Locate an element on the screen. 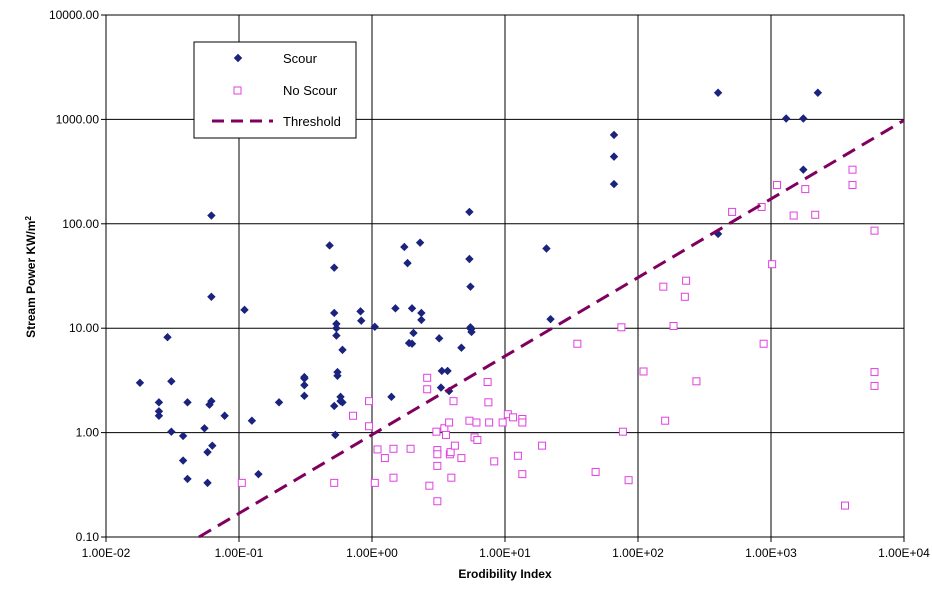 The image size is (932, 590). legend-label-scour: Scour is located at coordinates (300, 58).